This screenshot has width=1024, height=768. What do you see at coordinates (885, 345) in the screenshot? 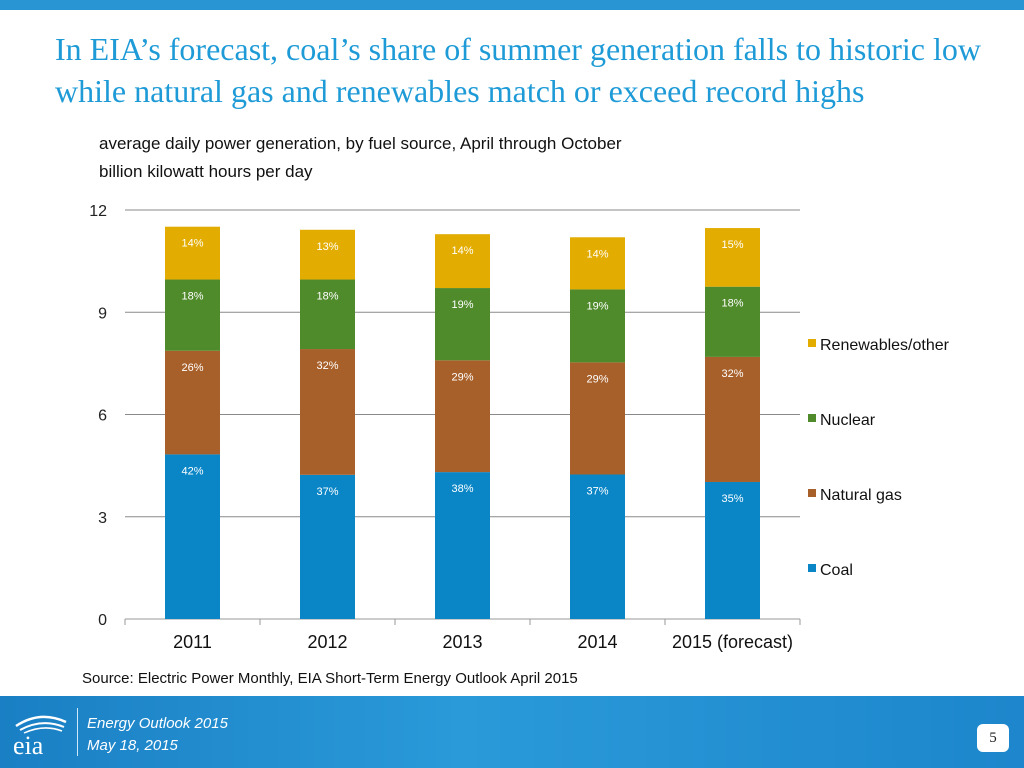
I see `legend-label: Renewables/other` at bounding box center [885, 345].